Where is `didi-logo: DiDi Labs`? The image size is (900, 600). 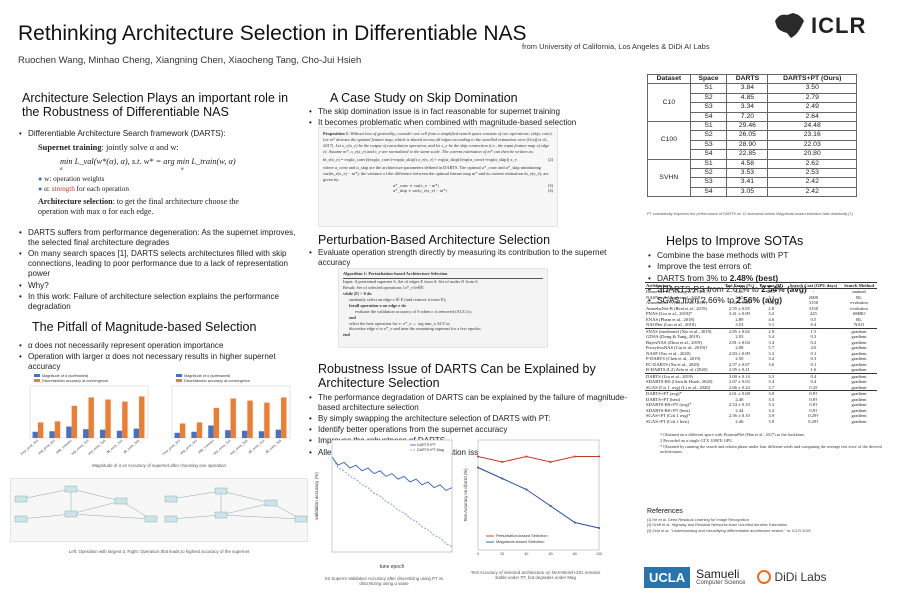 didi-logo: DiDi Labs is located at coordinates (792, 577).